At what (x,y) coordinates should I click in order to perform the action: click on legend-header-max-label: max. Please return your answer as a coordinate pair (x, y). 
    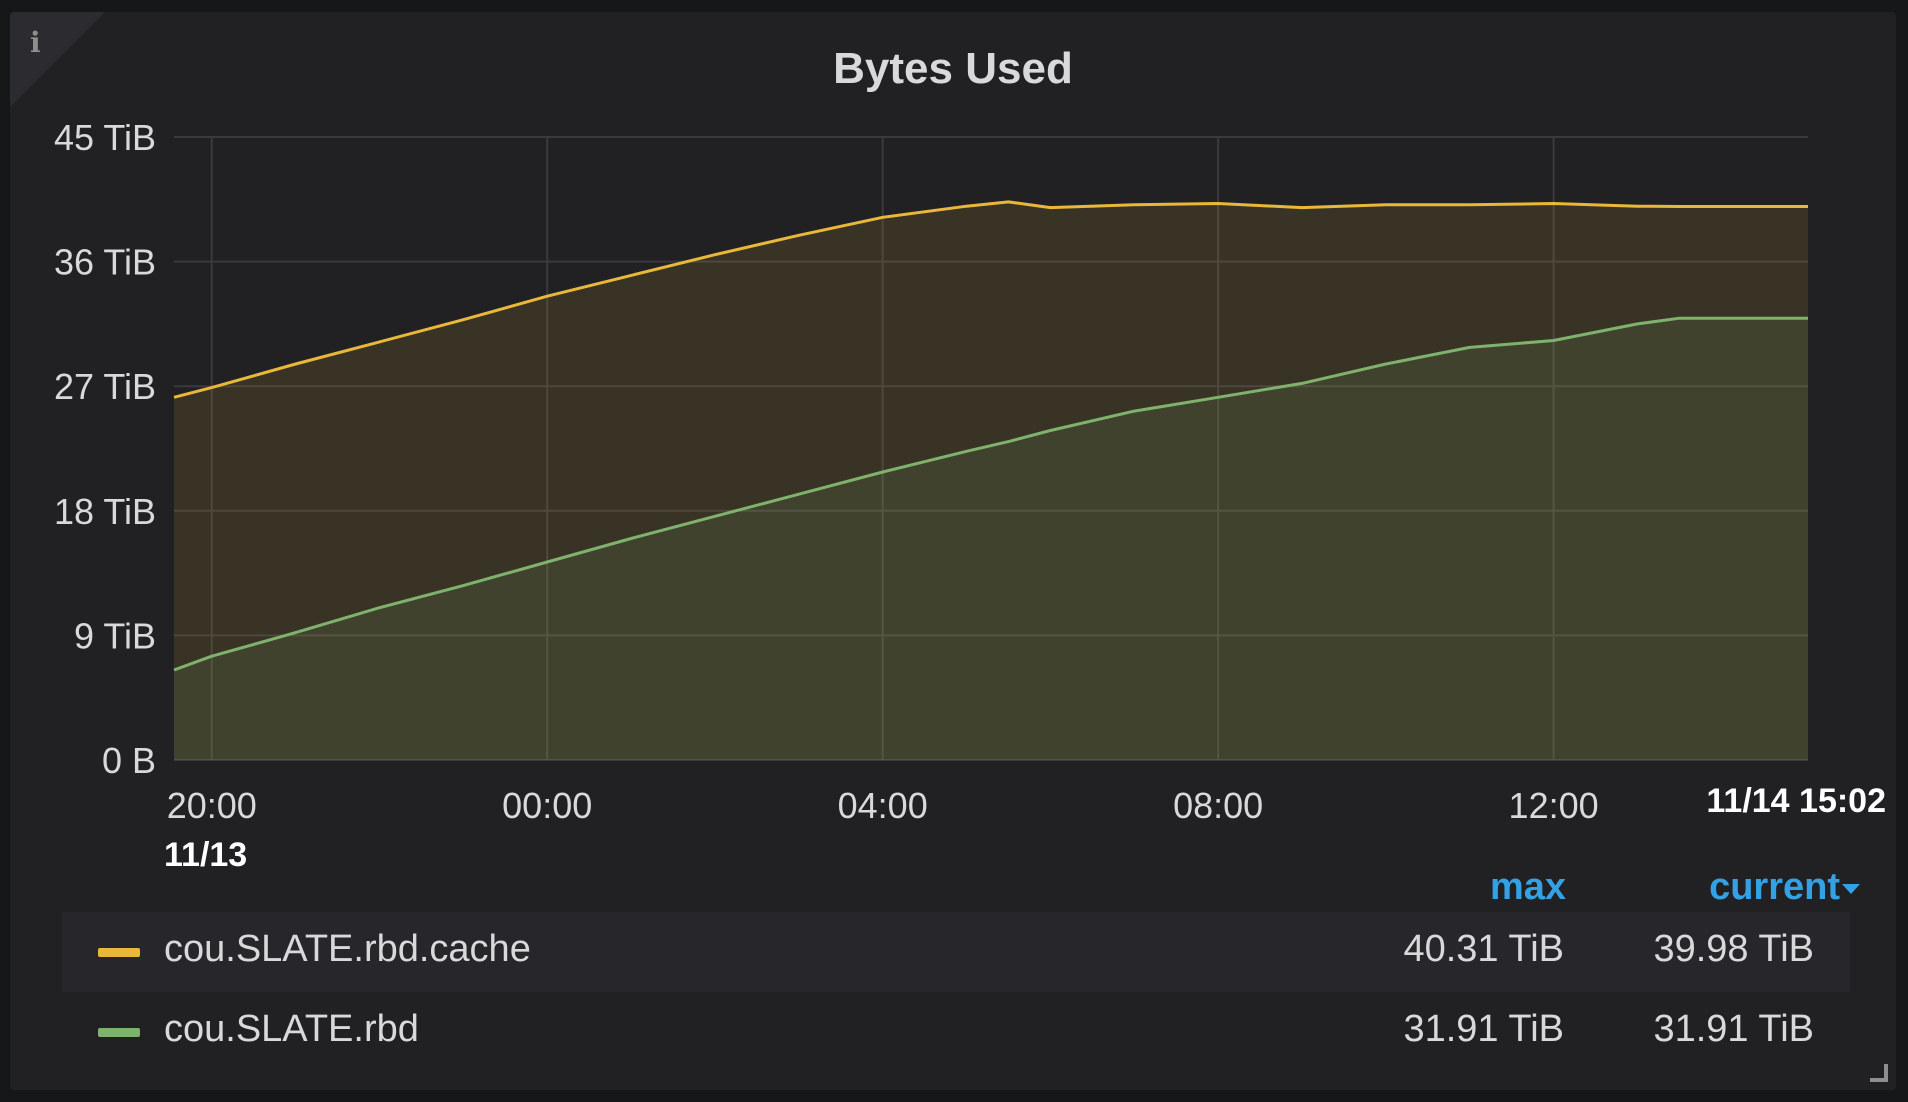
    Looking at the image, I should click on (1528, 887).